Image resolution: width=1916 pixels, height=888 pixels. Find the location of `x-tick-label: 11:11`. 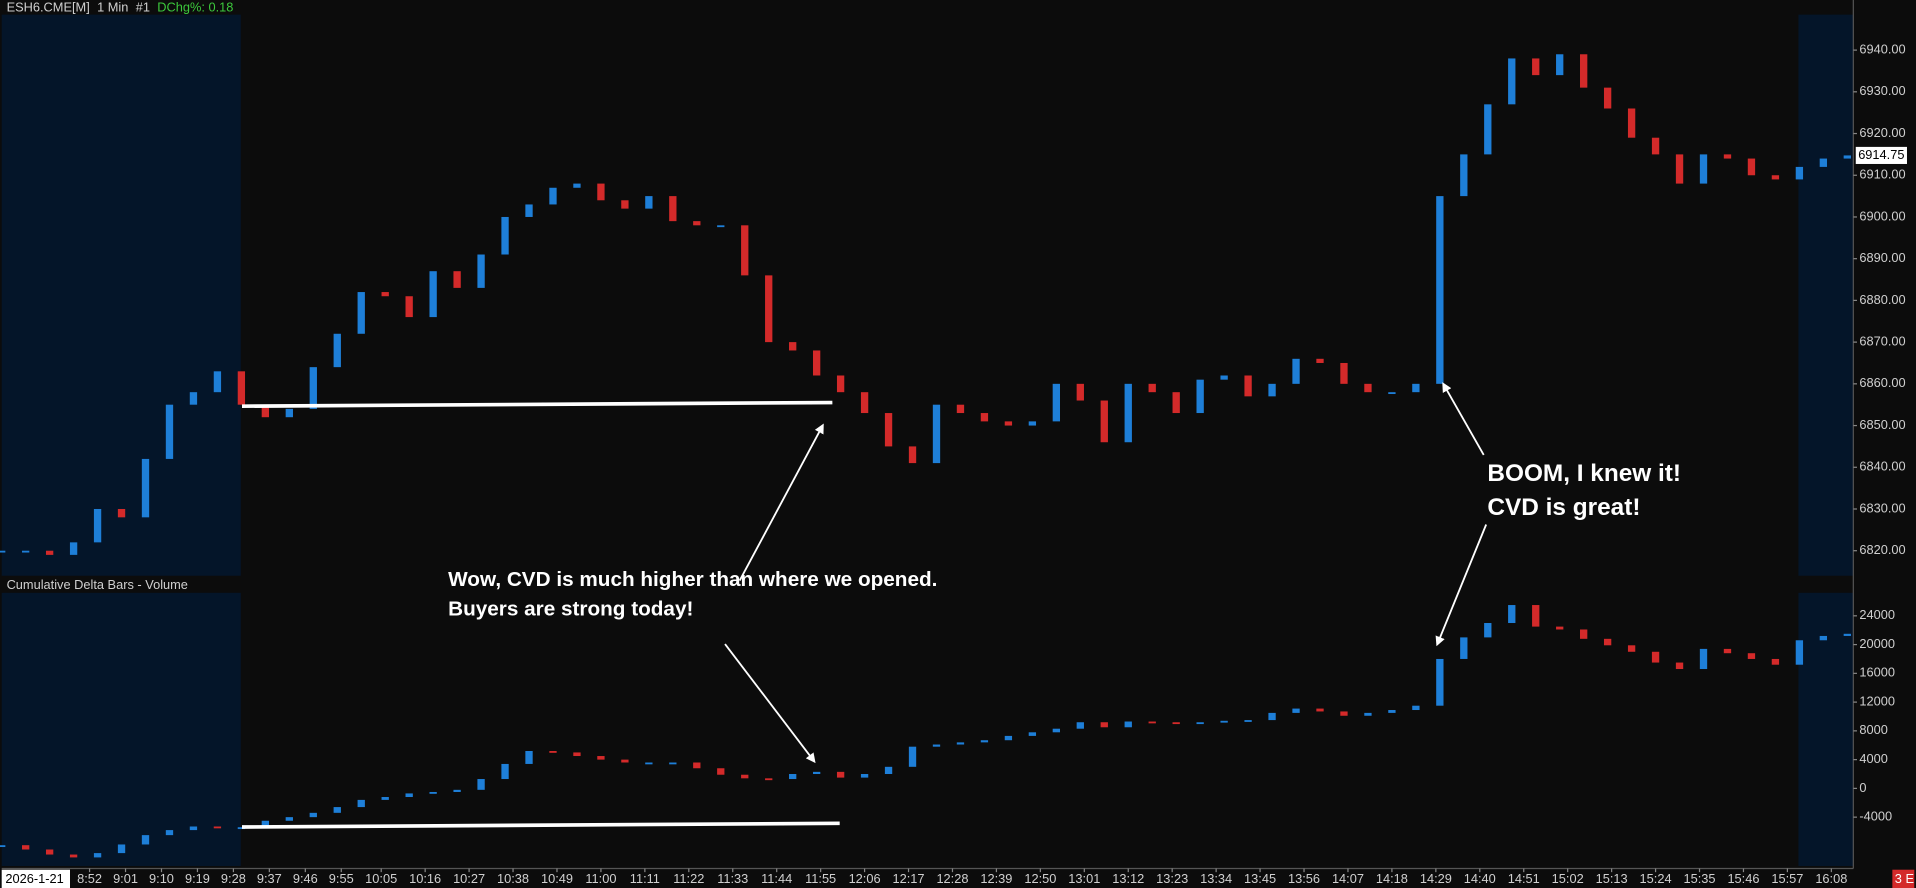

x-tick-label: 11:11 is located at coordinates (645, 878).